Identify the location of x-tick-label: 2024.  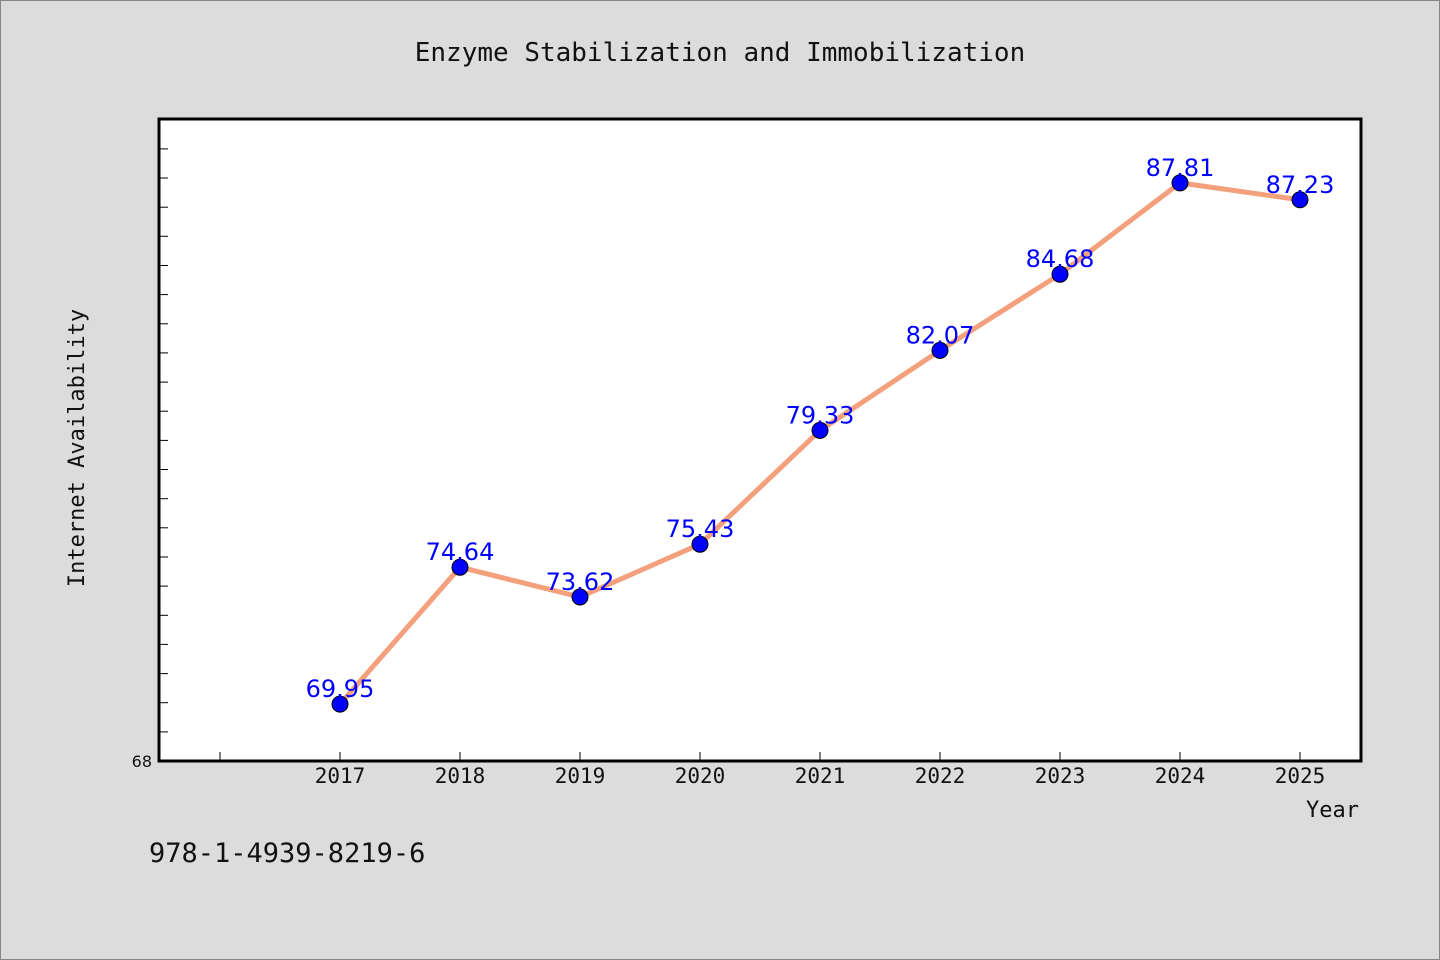
(1180, 776).